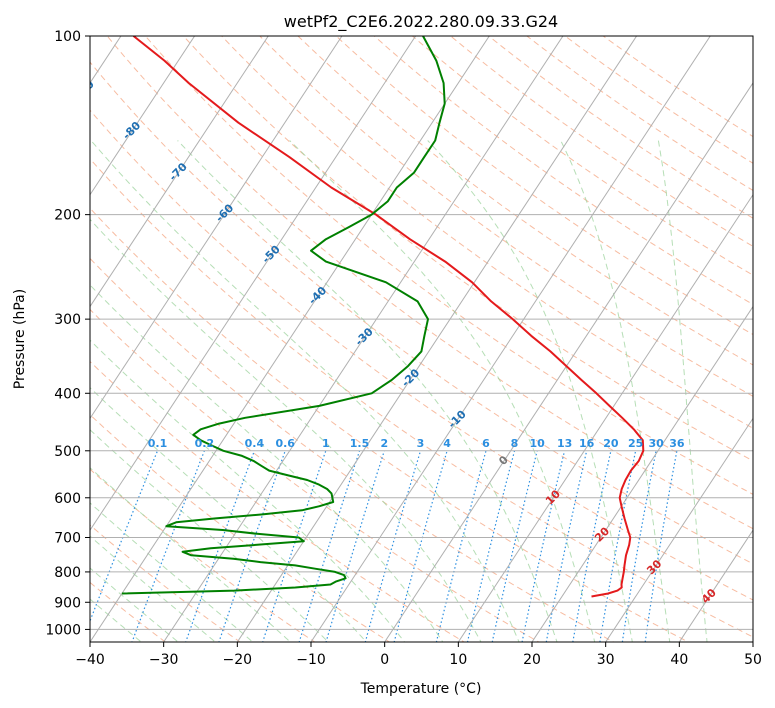 The height and width of the screenshot is (708, 775). Describe the element at coordinates (67, 216) in the screenshot. I see `y-tick-label: 200` at that location.